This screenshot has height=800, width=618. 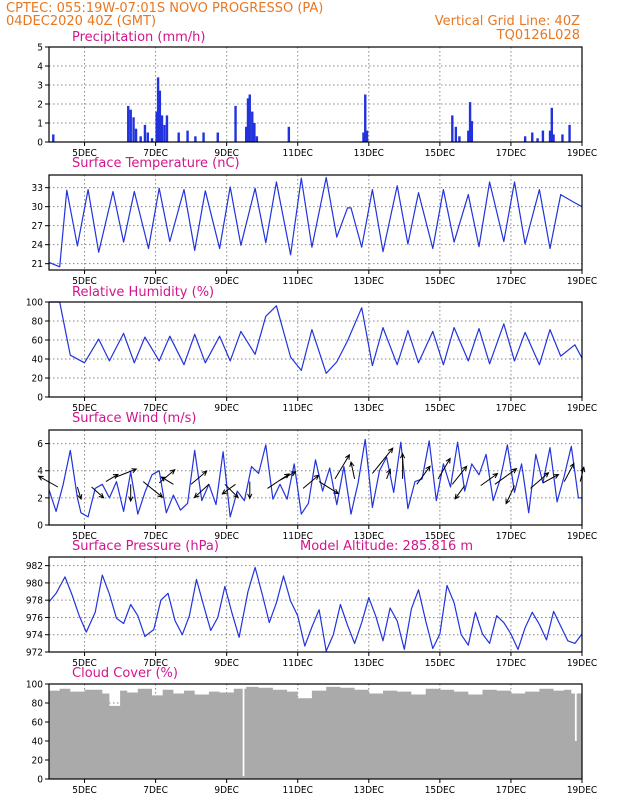 What do you see at coordinates (40, 48) in the screenshot?
I see `precipitation-ytick-label: 5` at bounding box center [40, 48].